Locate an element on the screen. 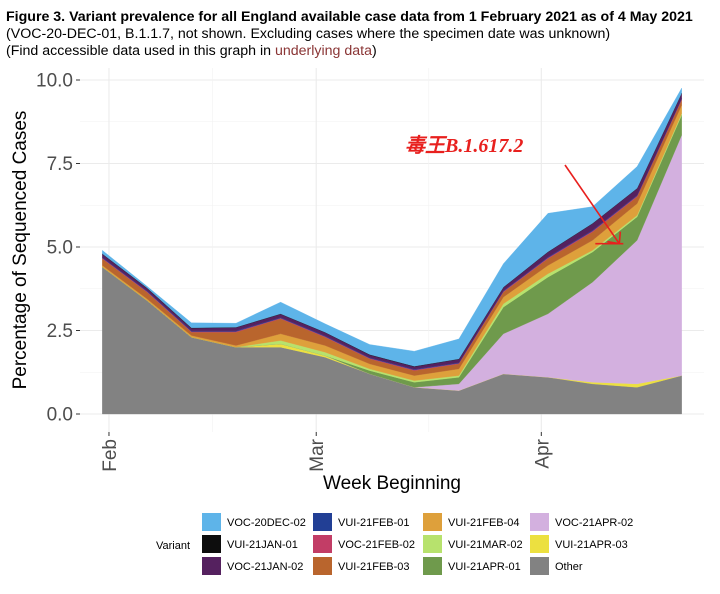 This screenshot has width=720, height=594. legend-label-other: Other is located at coordinates (569, 567).